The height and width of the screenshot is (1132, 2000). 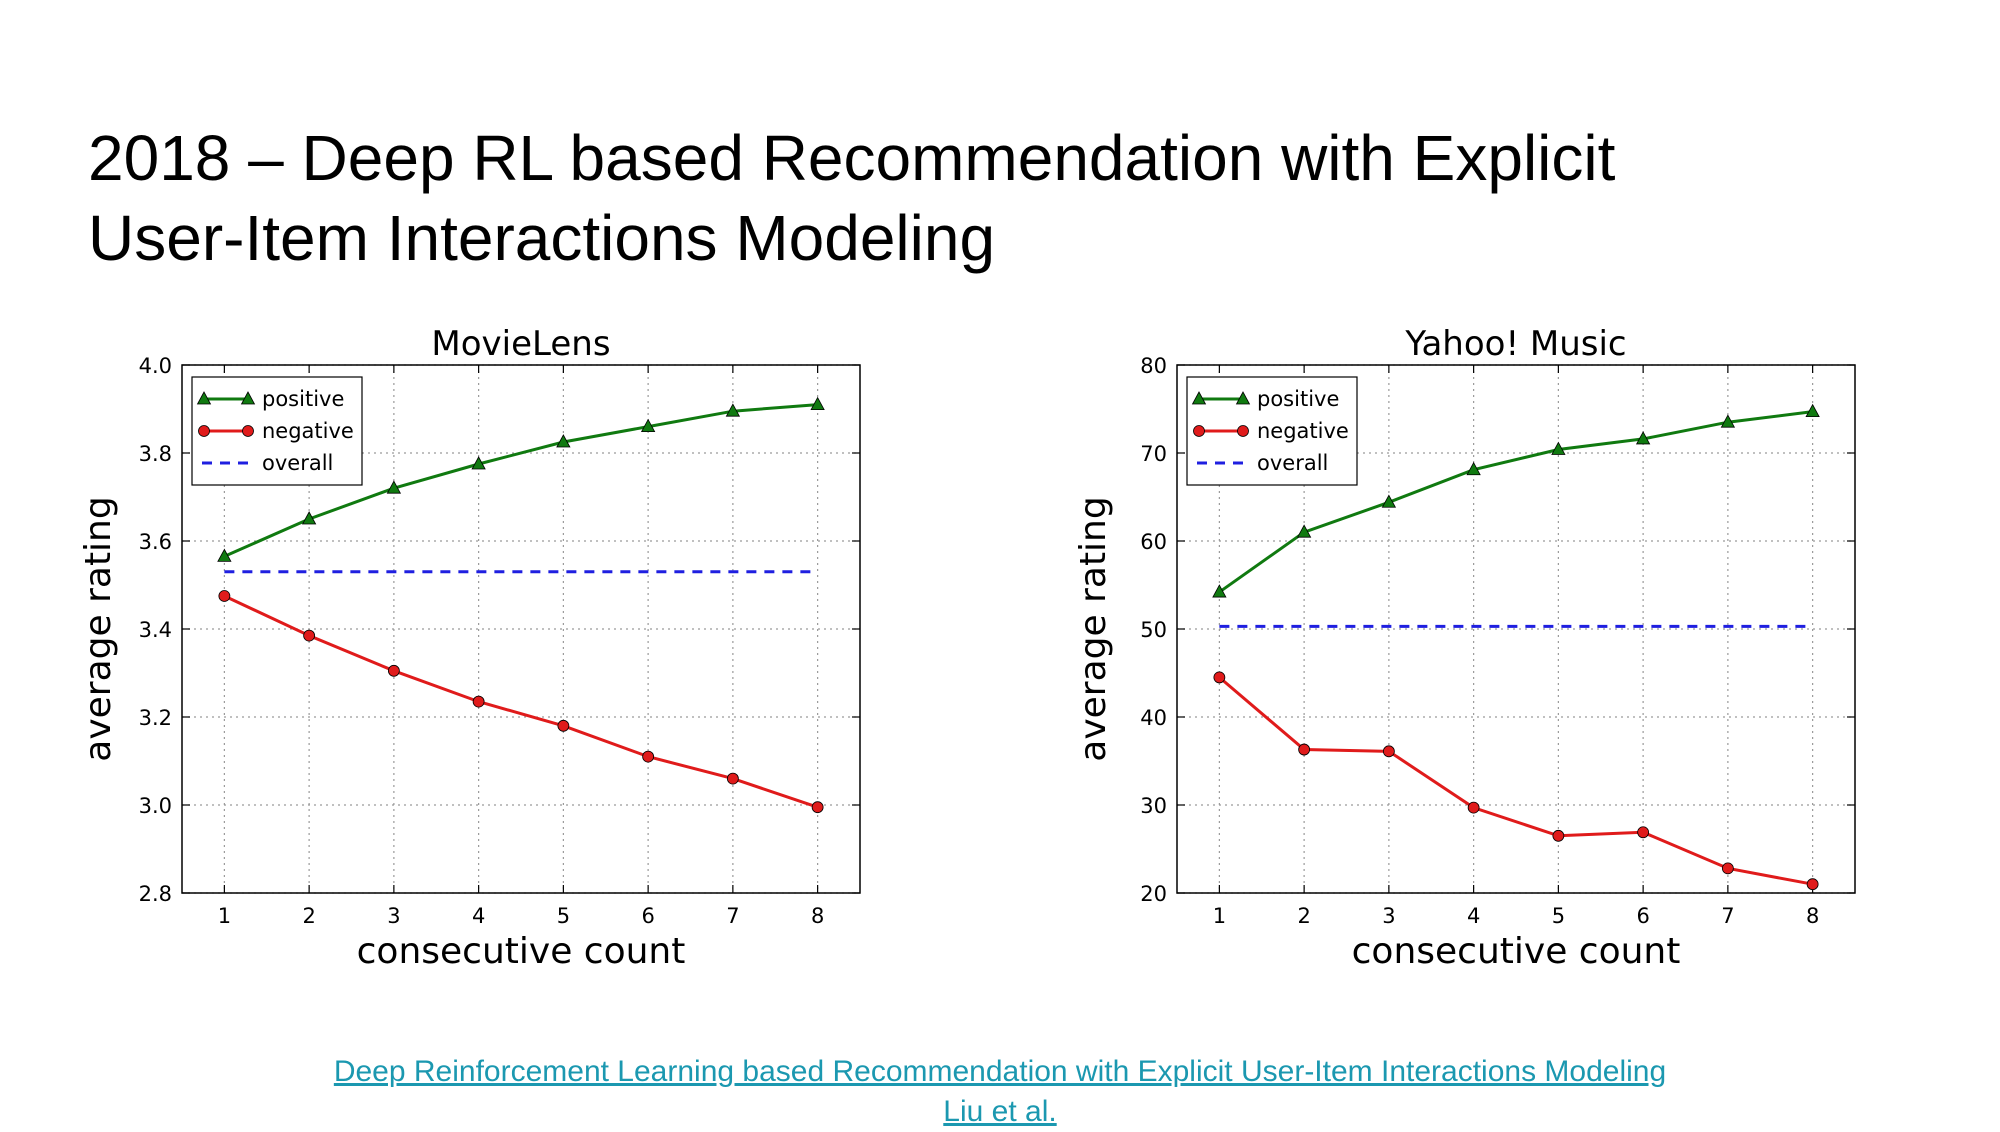 What do you see at coordinates (1153, 718) in the screenshot?
I see `y-tick-label: 40` at bounding box center [1153, 718].